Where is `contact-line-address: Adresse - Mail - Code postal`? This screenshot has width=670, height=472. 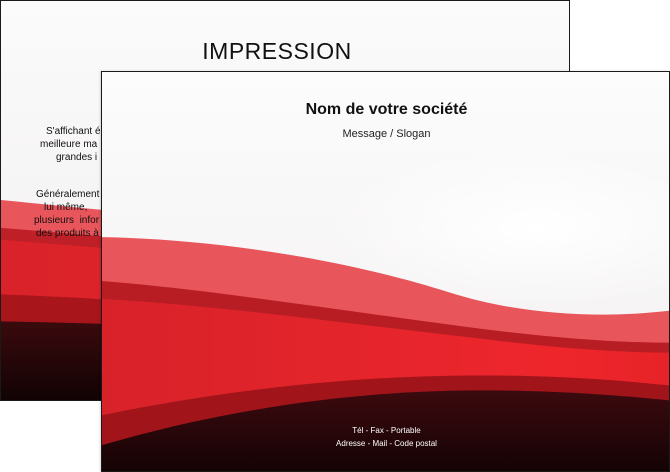
contact-line-address: Adresse - Mail - Code postal is located at coordinates (386, 443).